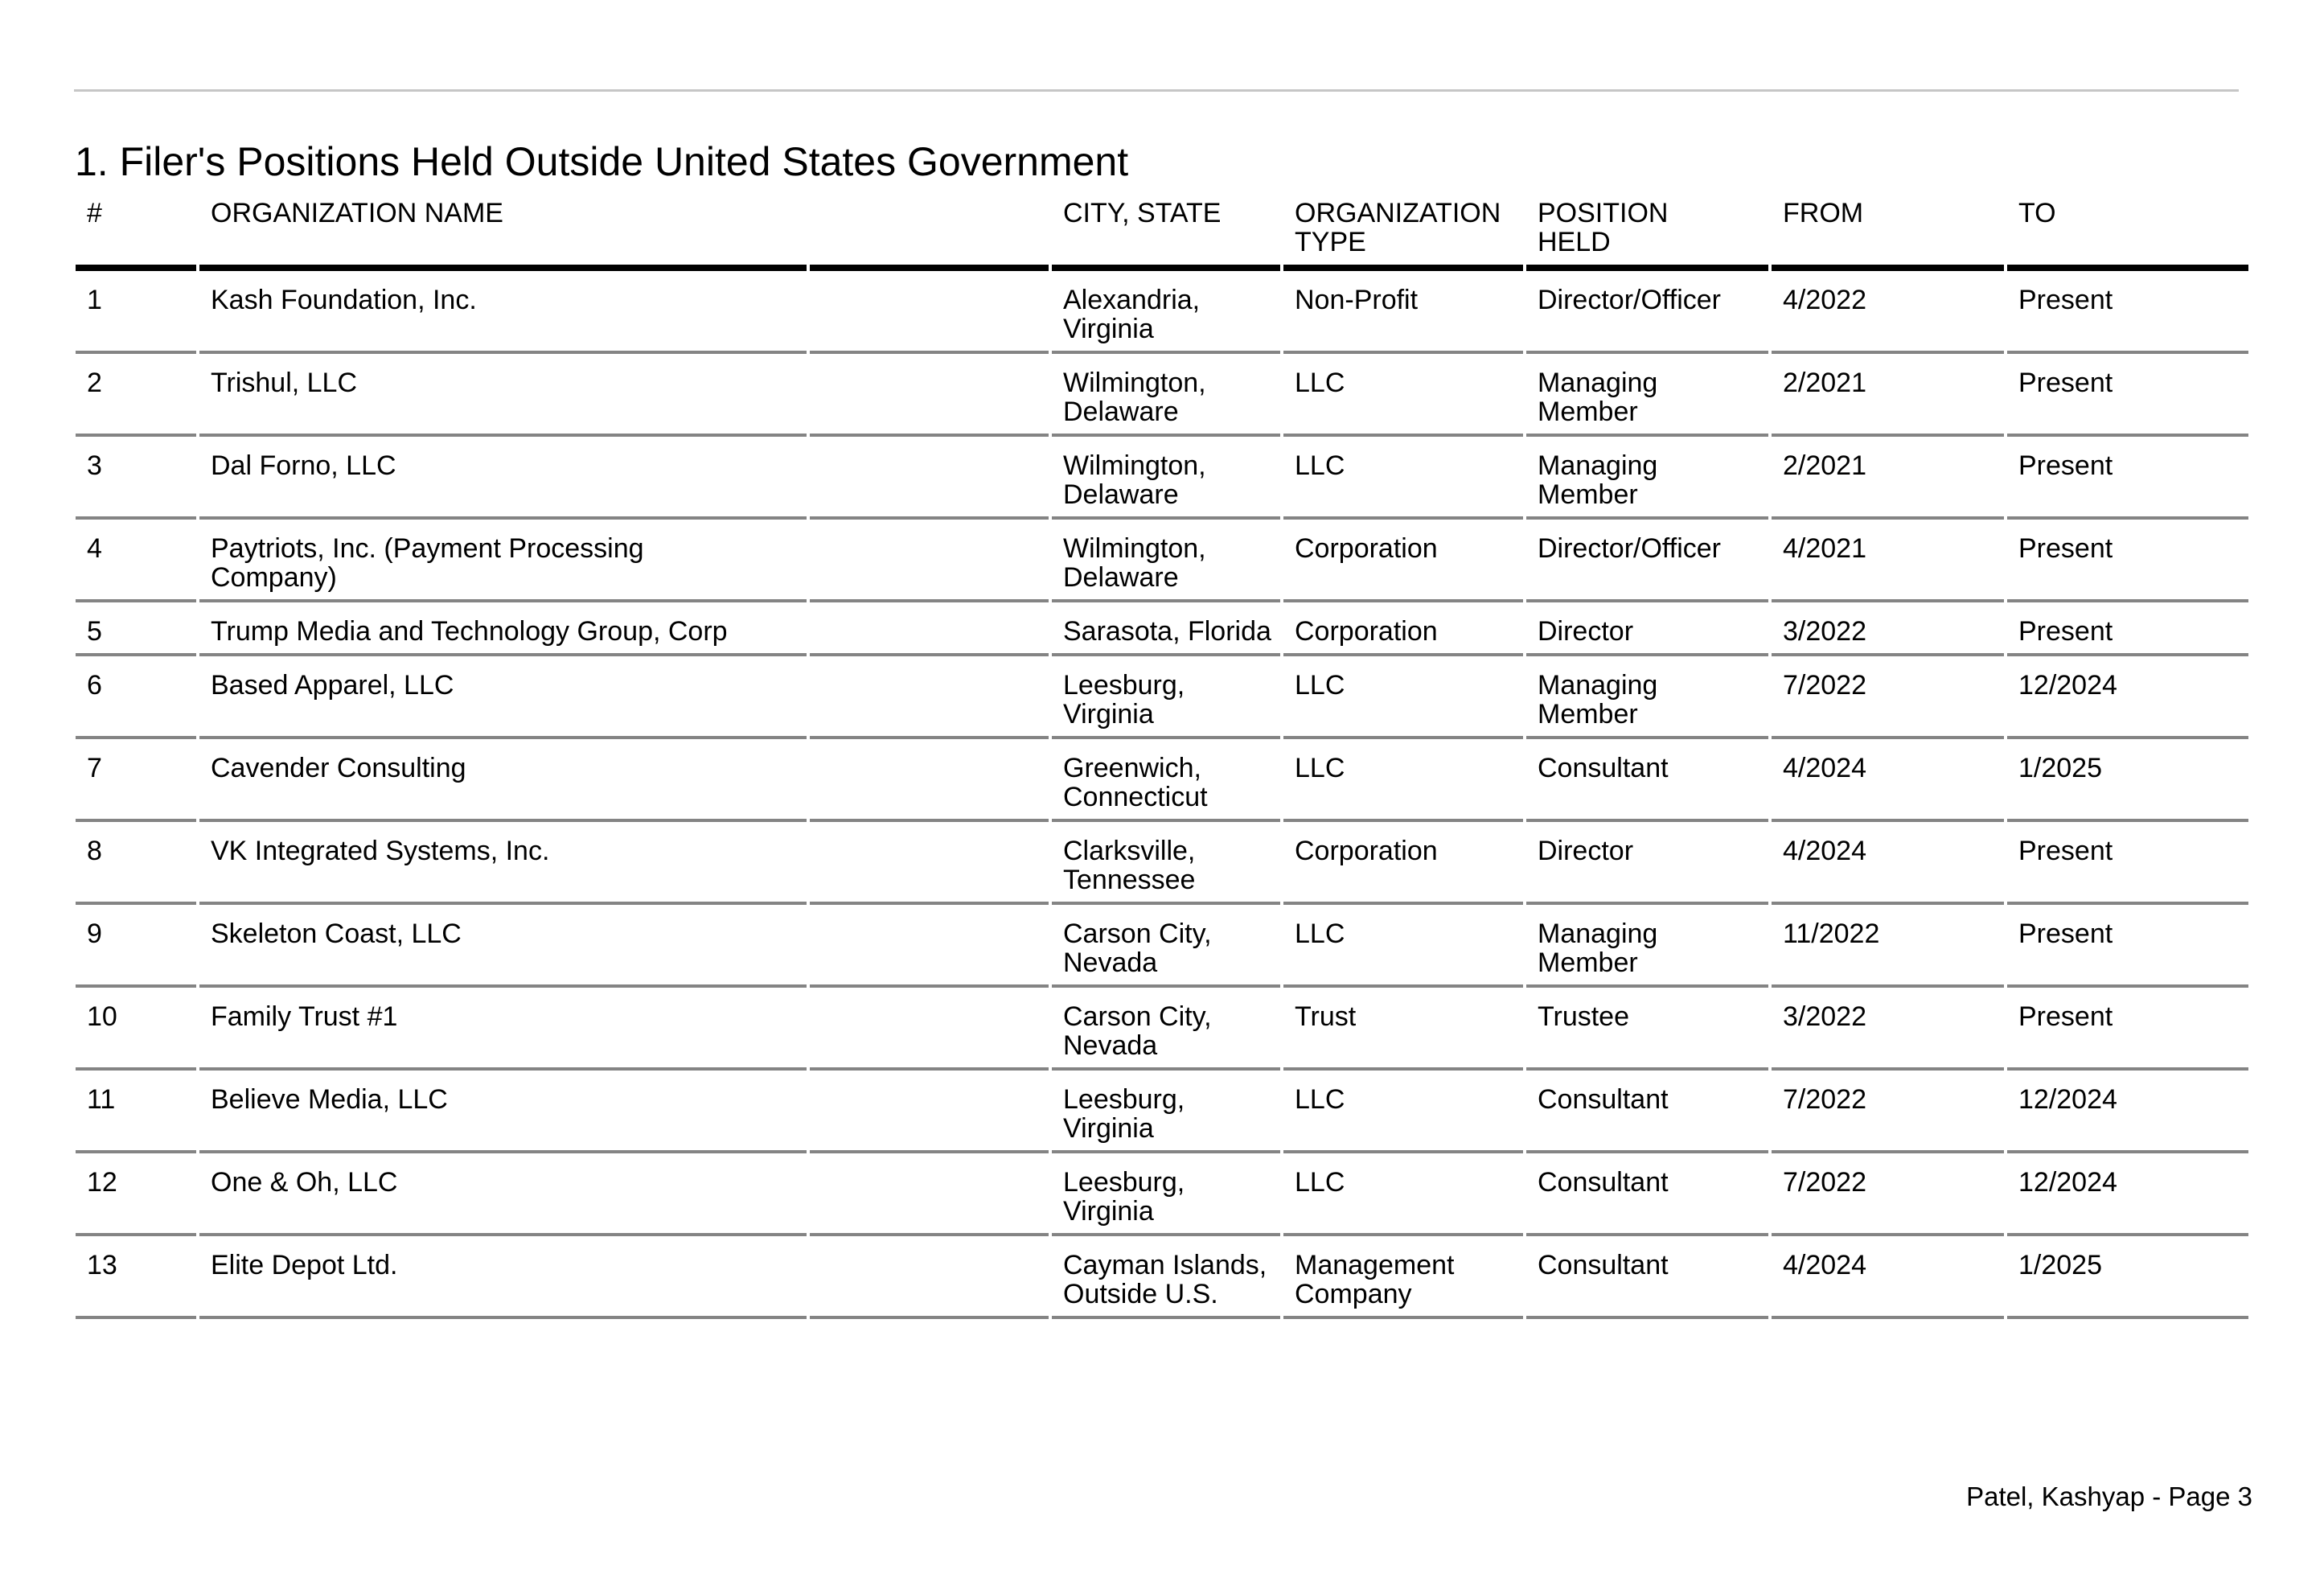 The width and height of the screenshot is (2324, 1570). Describe the element at coordinates (1166, 629) in the screenshot. I see `cell-city_state: Sarasota, Florida` at that location.